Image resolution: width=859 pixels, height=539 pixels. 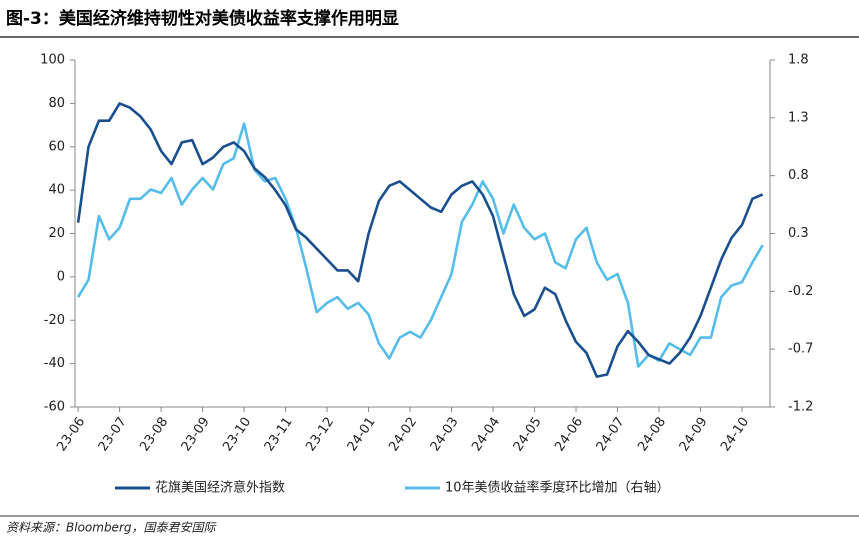 What do you see at coordinates (56, 233) in the screenshot?
I see `y-tick-label: 20` at bounding box center [56, 233].